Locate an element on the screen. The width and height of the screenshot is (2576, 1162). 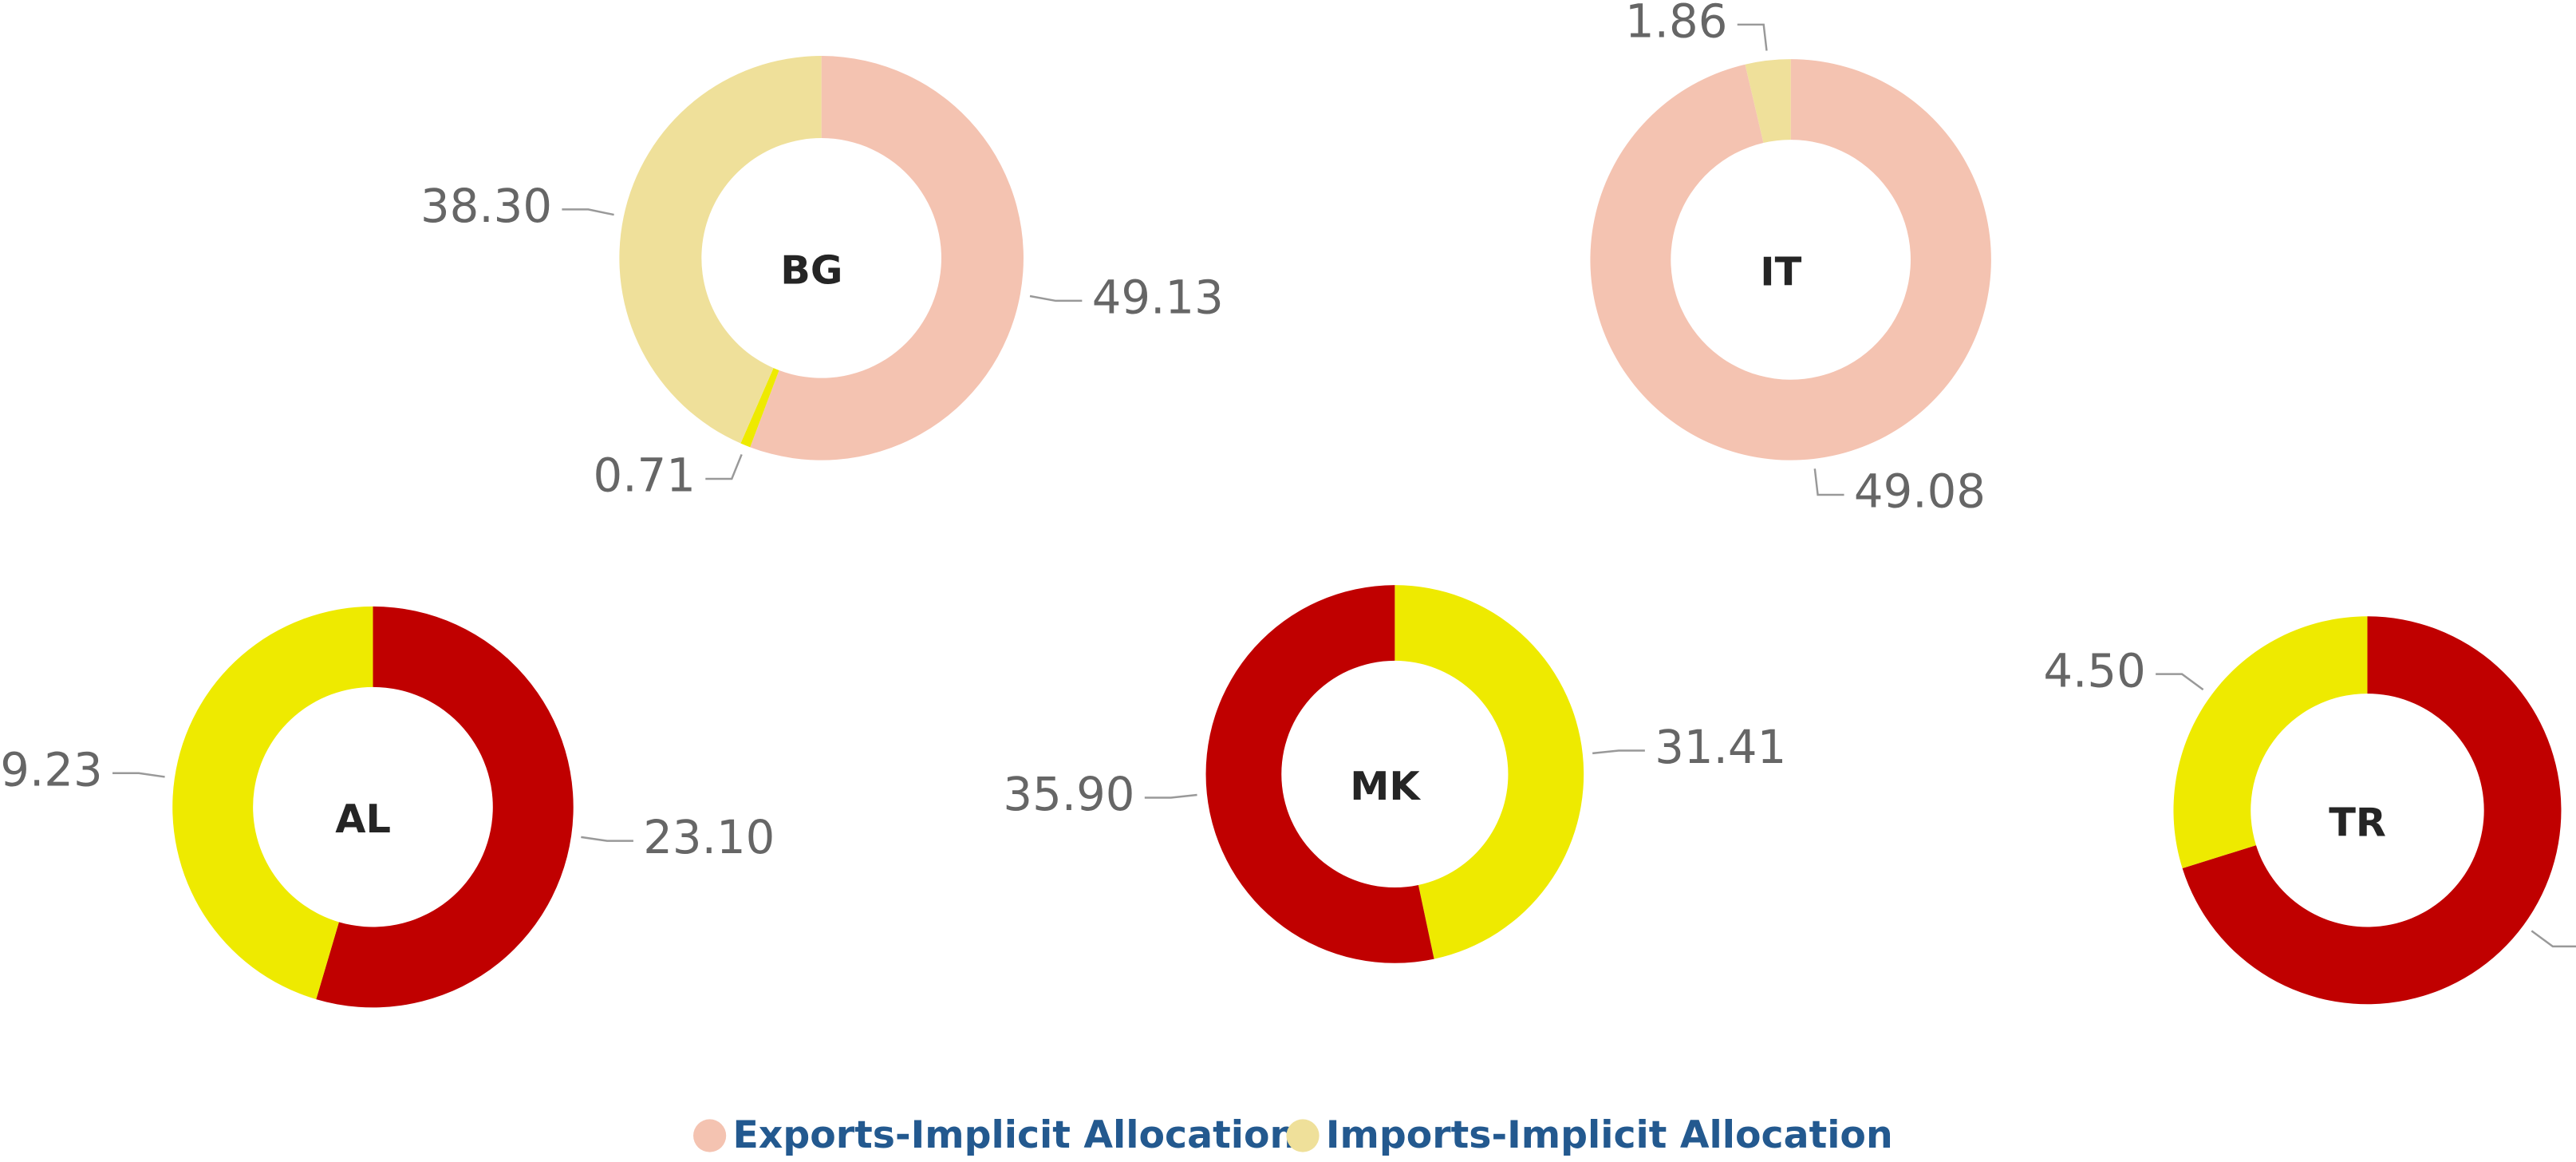
data-label: 23.10 is located at coordinates (709, 837).